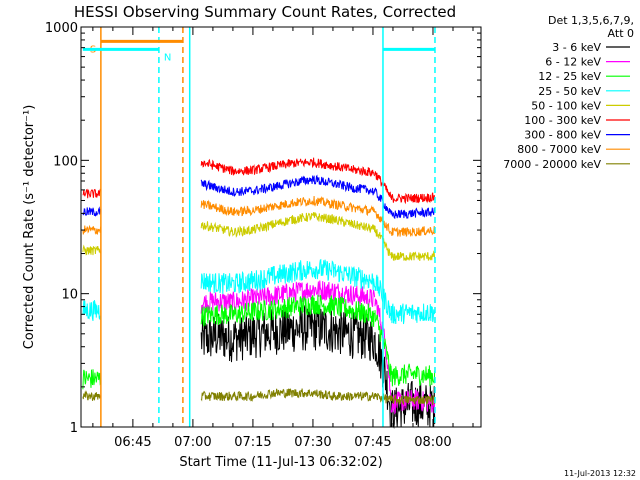  Describe the element at coordinates (562, 120) in the screenshot. I see `legend-entry-label: 100 - 300 keV` at that location.